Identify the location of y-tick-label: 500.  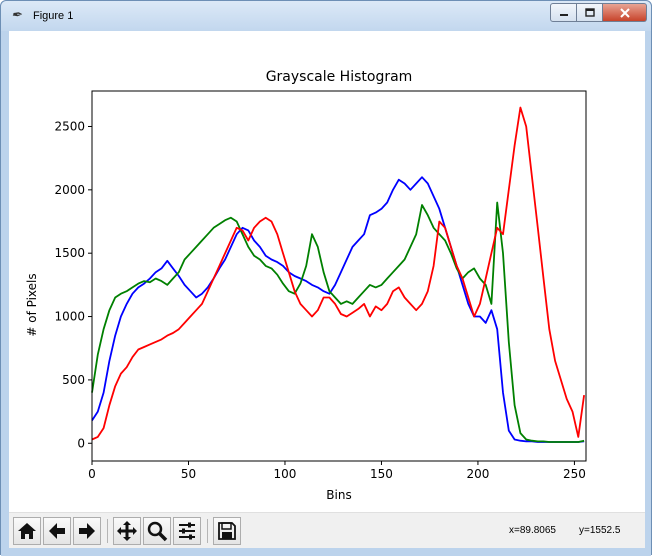
(73, 380).